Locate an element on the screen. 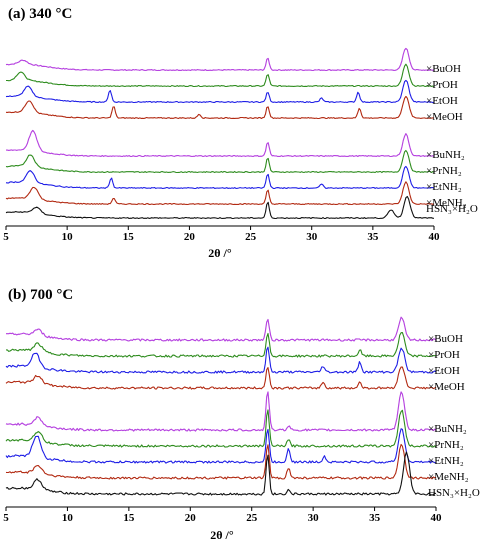 Image resolution: width=496 pixels, height=550 pixels. panel-b-x-axis-label: 2θ /° is located at coordinates (222, 535).